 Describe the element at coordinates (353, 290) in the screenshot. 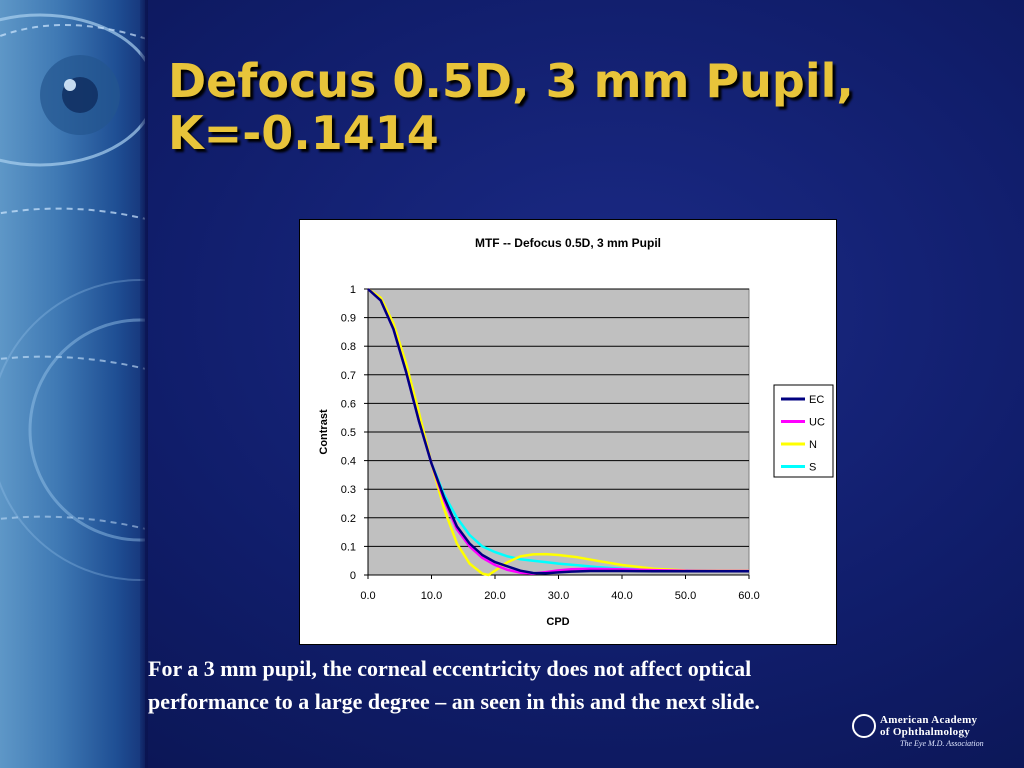

I see `y-tick-label: 1` at that location.